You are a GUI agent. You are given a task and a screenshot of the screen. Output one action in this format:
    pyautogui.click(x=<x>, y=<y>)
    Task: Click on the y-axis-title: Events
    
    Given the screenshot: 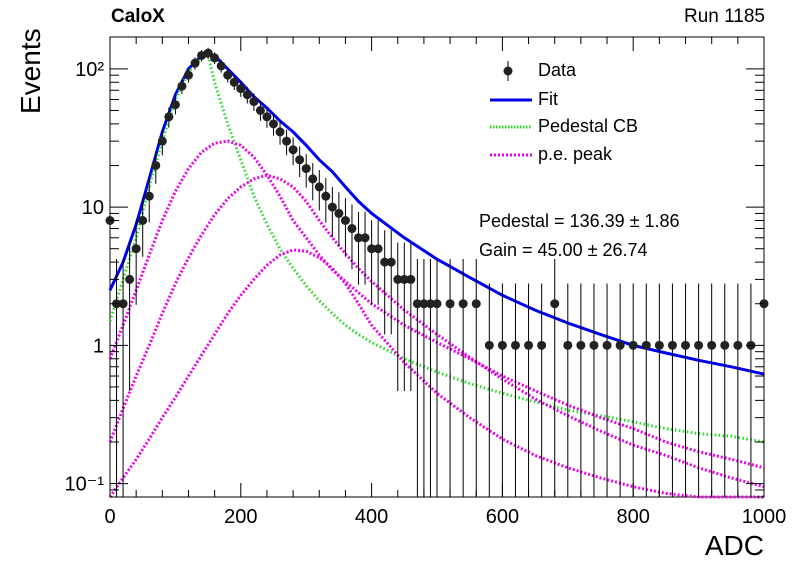 What is the action you would take?
    pyautogui.click(x=31, y=71)
    